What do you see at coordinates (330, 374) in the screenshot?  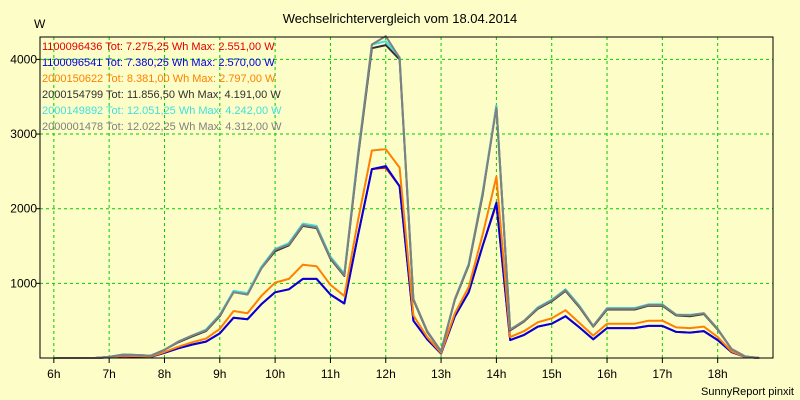 I see `x-tick-label: 11h` at bounding box center [330, 374].